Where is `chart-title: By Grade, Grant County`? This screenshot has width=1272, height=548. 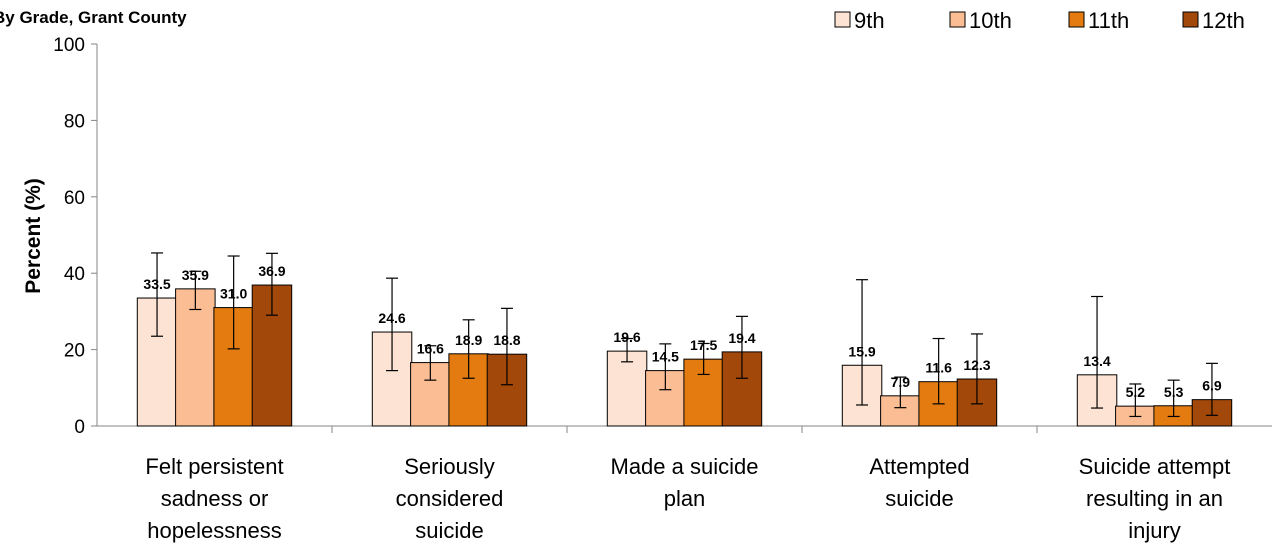
chart-title: By Grade, Grant County is located at coordinates (93, 17).